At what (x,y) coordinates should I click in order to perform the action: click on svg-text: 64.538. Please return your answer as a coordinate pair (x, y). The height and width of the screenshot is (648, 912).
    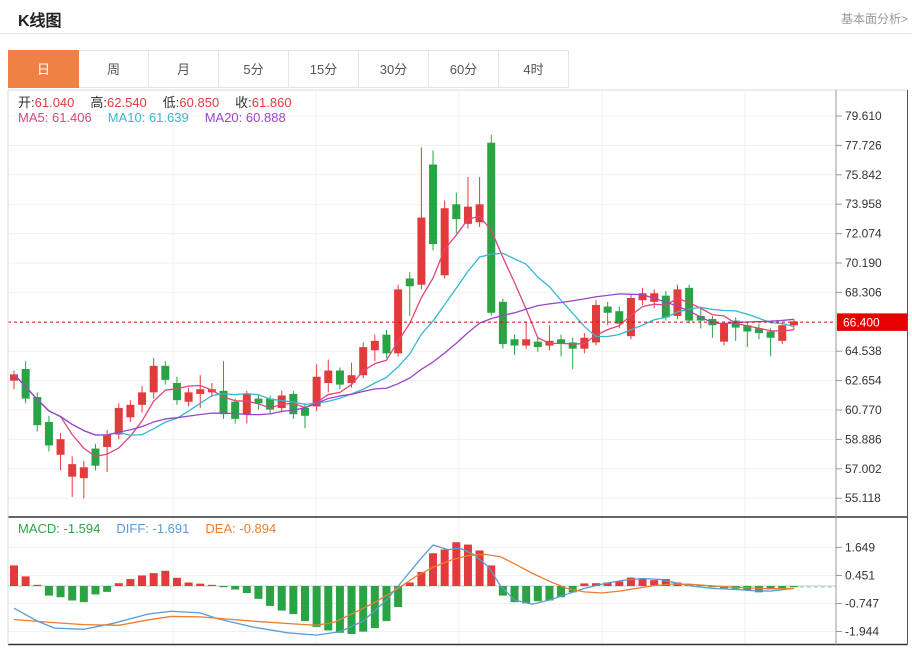
    Looking at the image, I should click on (863, 351).